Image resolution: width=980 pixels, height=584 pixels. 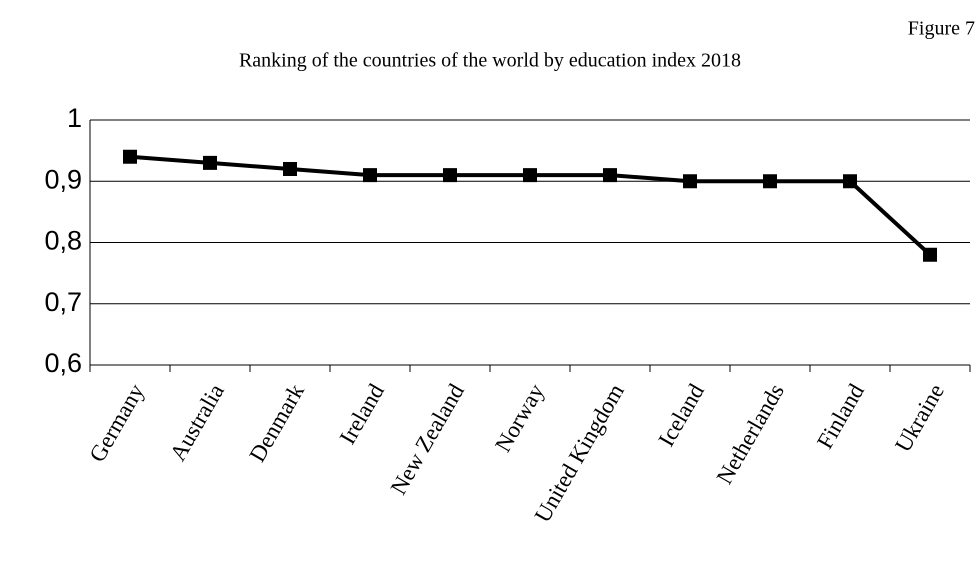 What do you see at coordinates (116, 422) in the screenshot?
I see `x-tick-label: Germany` at bounding box center [116, 422].